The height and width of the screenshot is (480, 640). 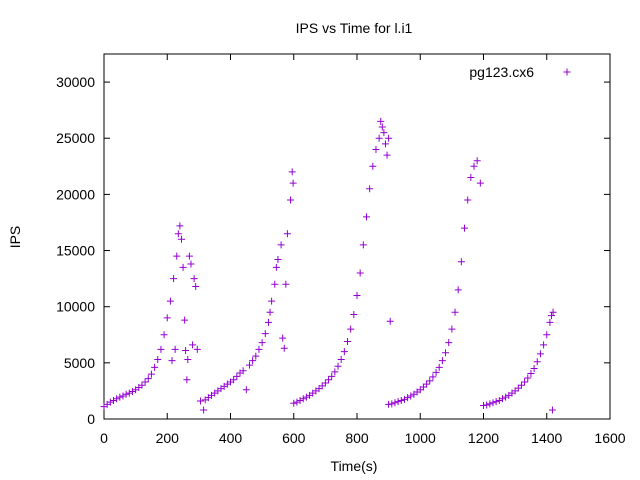 What do you see at coordinates (501, 72) in the screenshot?
I see `legend-label: pg123.cx6` at bounding box center [501, 72].